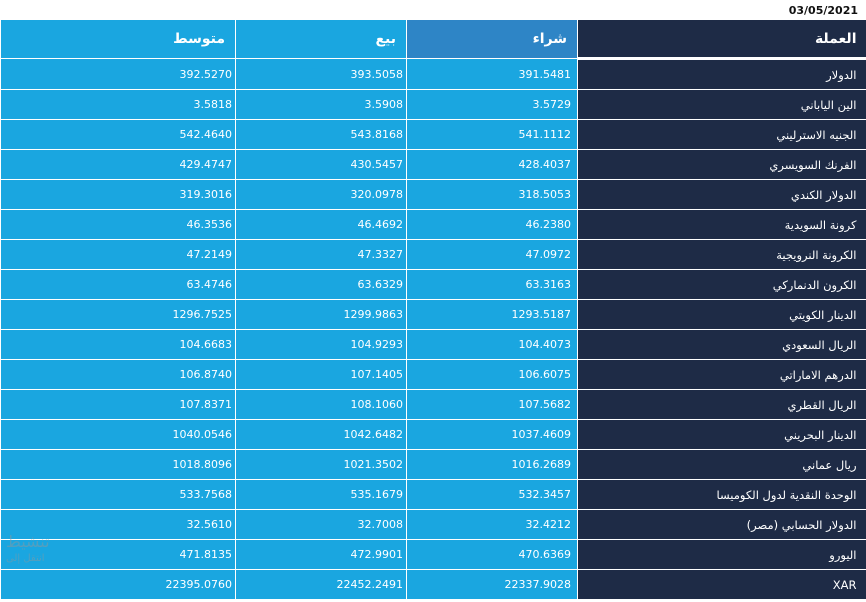 The width and height of the screenshot is (866, 602). Describe the element at coordinates (321, 104) in the screenshot. I see `sell-rate-cell: 3.5908` at that location.